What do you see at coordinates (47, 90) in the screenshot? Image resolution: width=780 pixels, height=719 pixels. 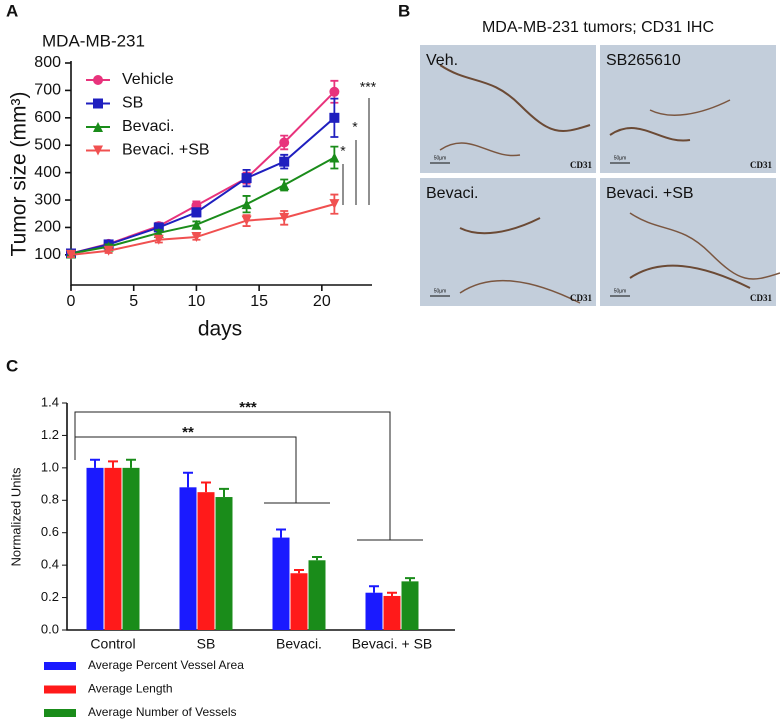 I see `y-tick-label: 700` at bounding box center [47, 90].